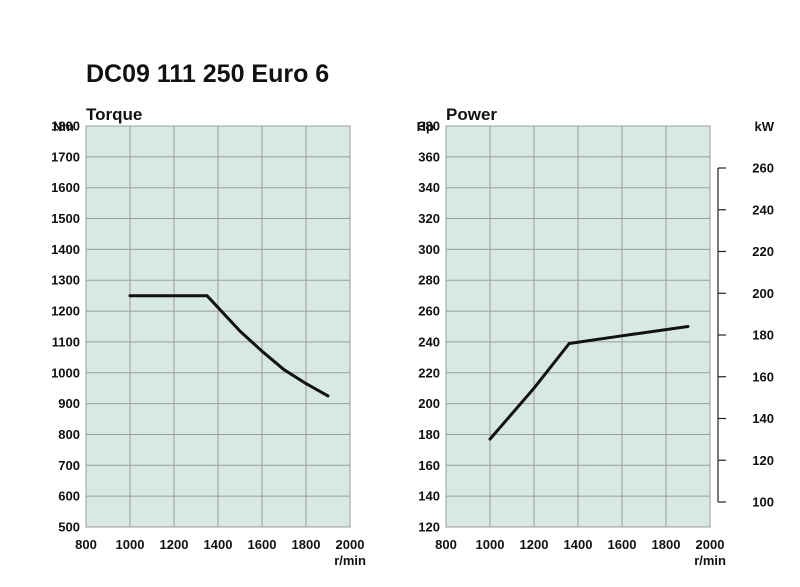  Describe the element at coordinates (429, 527) in the screenshot. I see `y-tick-label: 120` at that location.